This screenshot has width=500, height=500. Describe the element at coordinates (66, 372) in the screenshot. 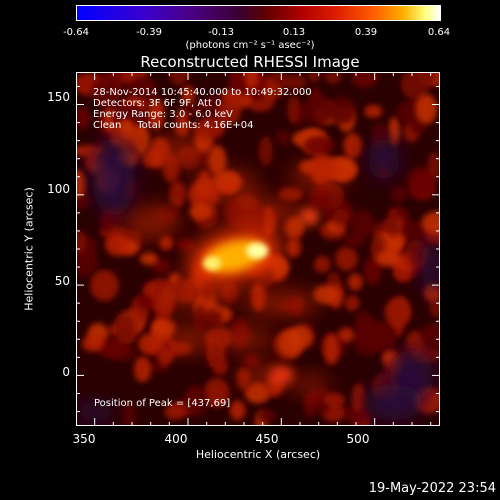

I see `y-tick-label: 0` at that location.